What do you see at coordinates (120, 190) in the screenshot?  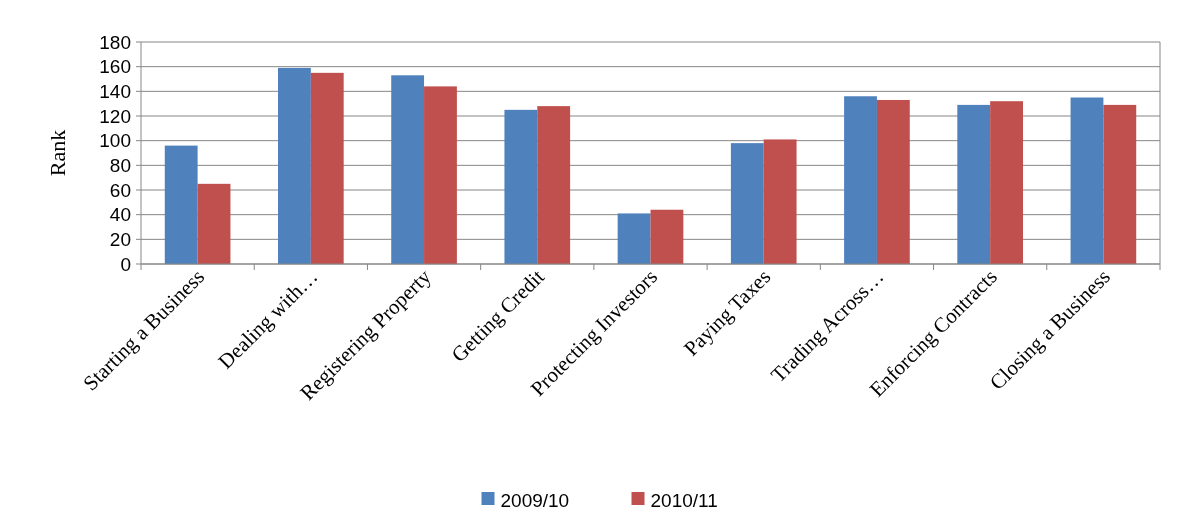 I see `y-tick-label: 60` at bounding box center [120, 190].